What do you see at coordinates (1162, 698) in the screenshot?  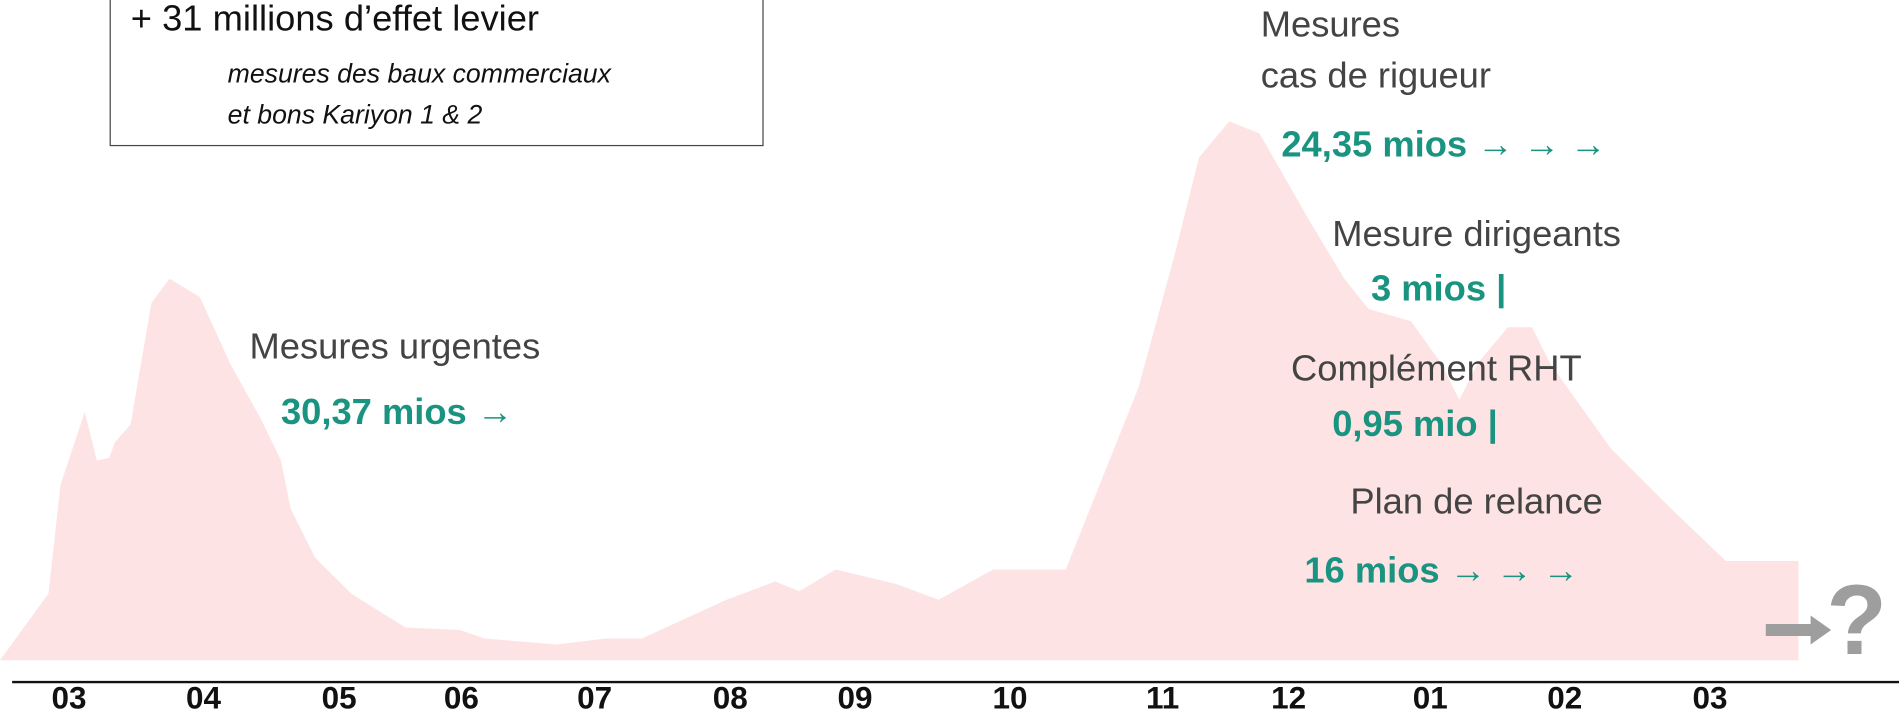 I see `month-label: 11` at bounding box center [1162, 698].